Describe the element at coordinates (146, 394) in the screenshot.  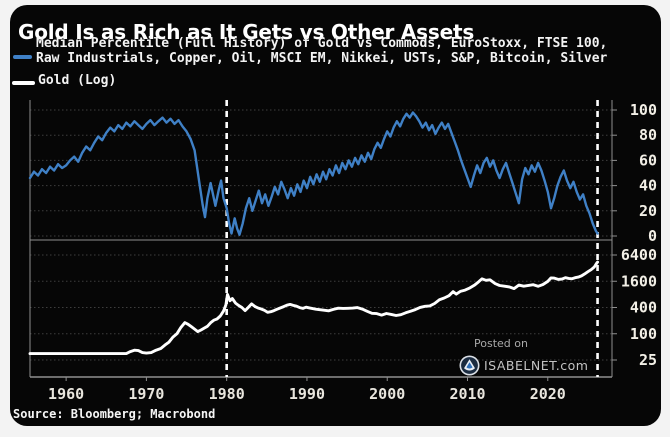
I see `svg-text: 1970` at that location.